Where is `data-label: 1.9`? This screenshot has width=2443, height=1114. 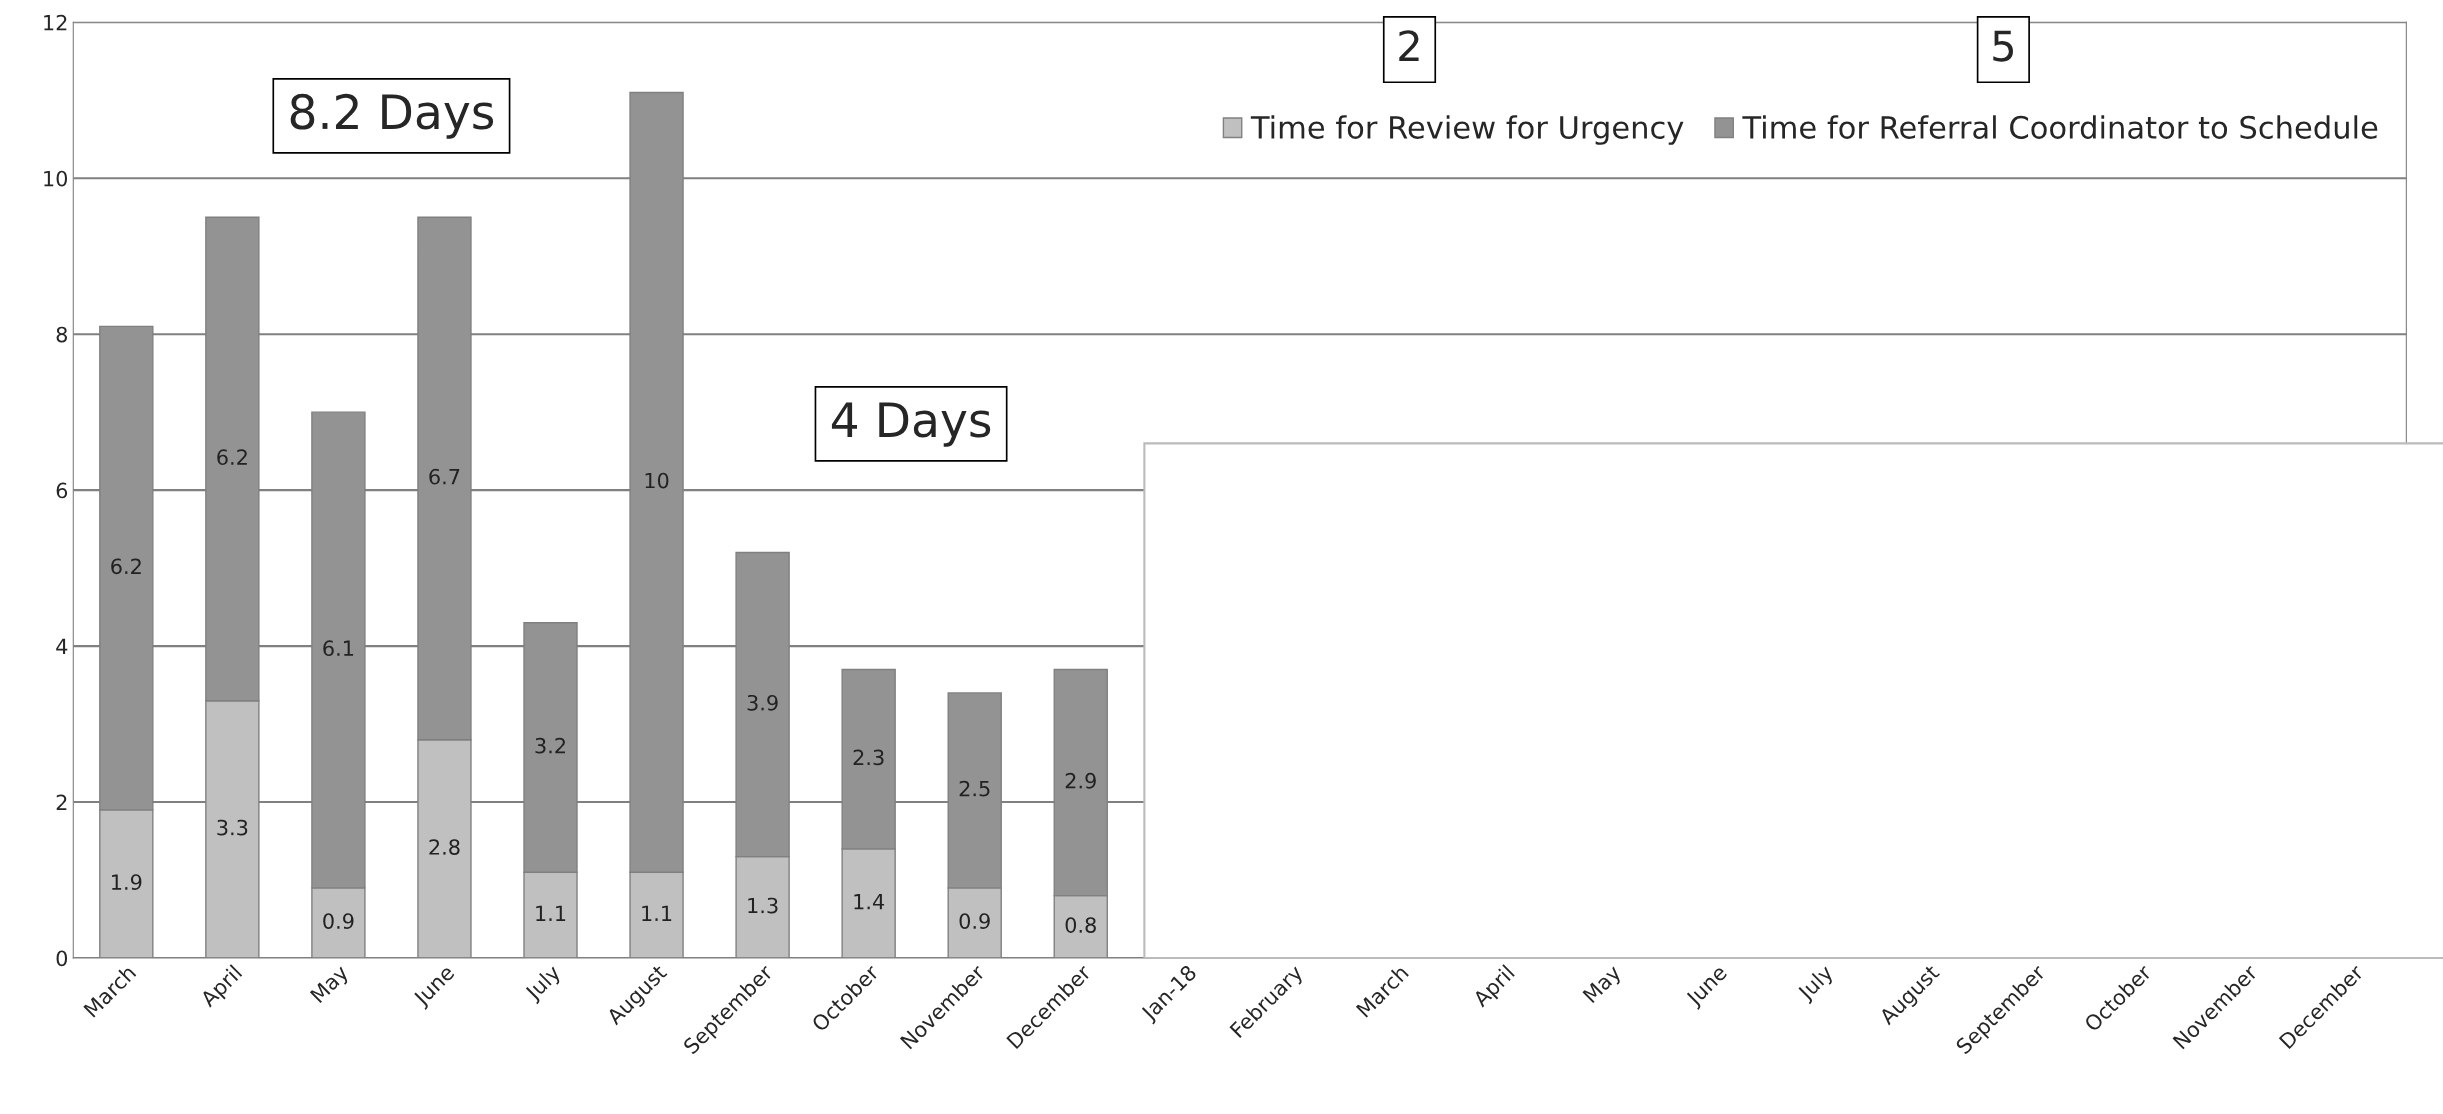
data-label: 1.9 is located at coordinates (127, 882).